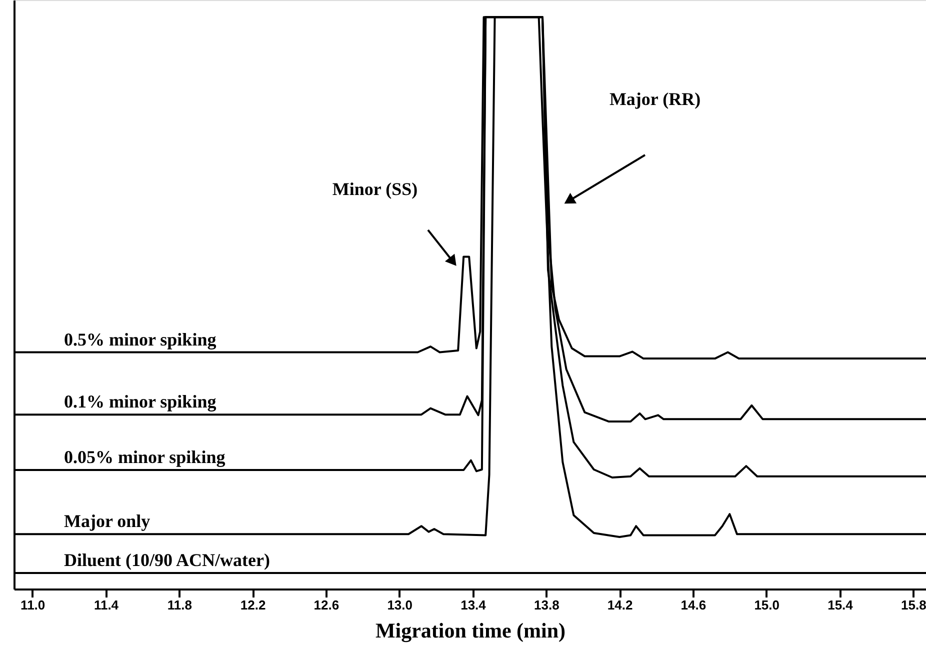 Image resolution: width=926 pixels, height=658 pixels. What do you see at coordinates (693, 605) in the screenshot?
I see `x-tick-label: 14.6` at bounding box center [693, 605].